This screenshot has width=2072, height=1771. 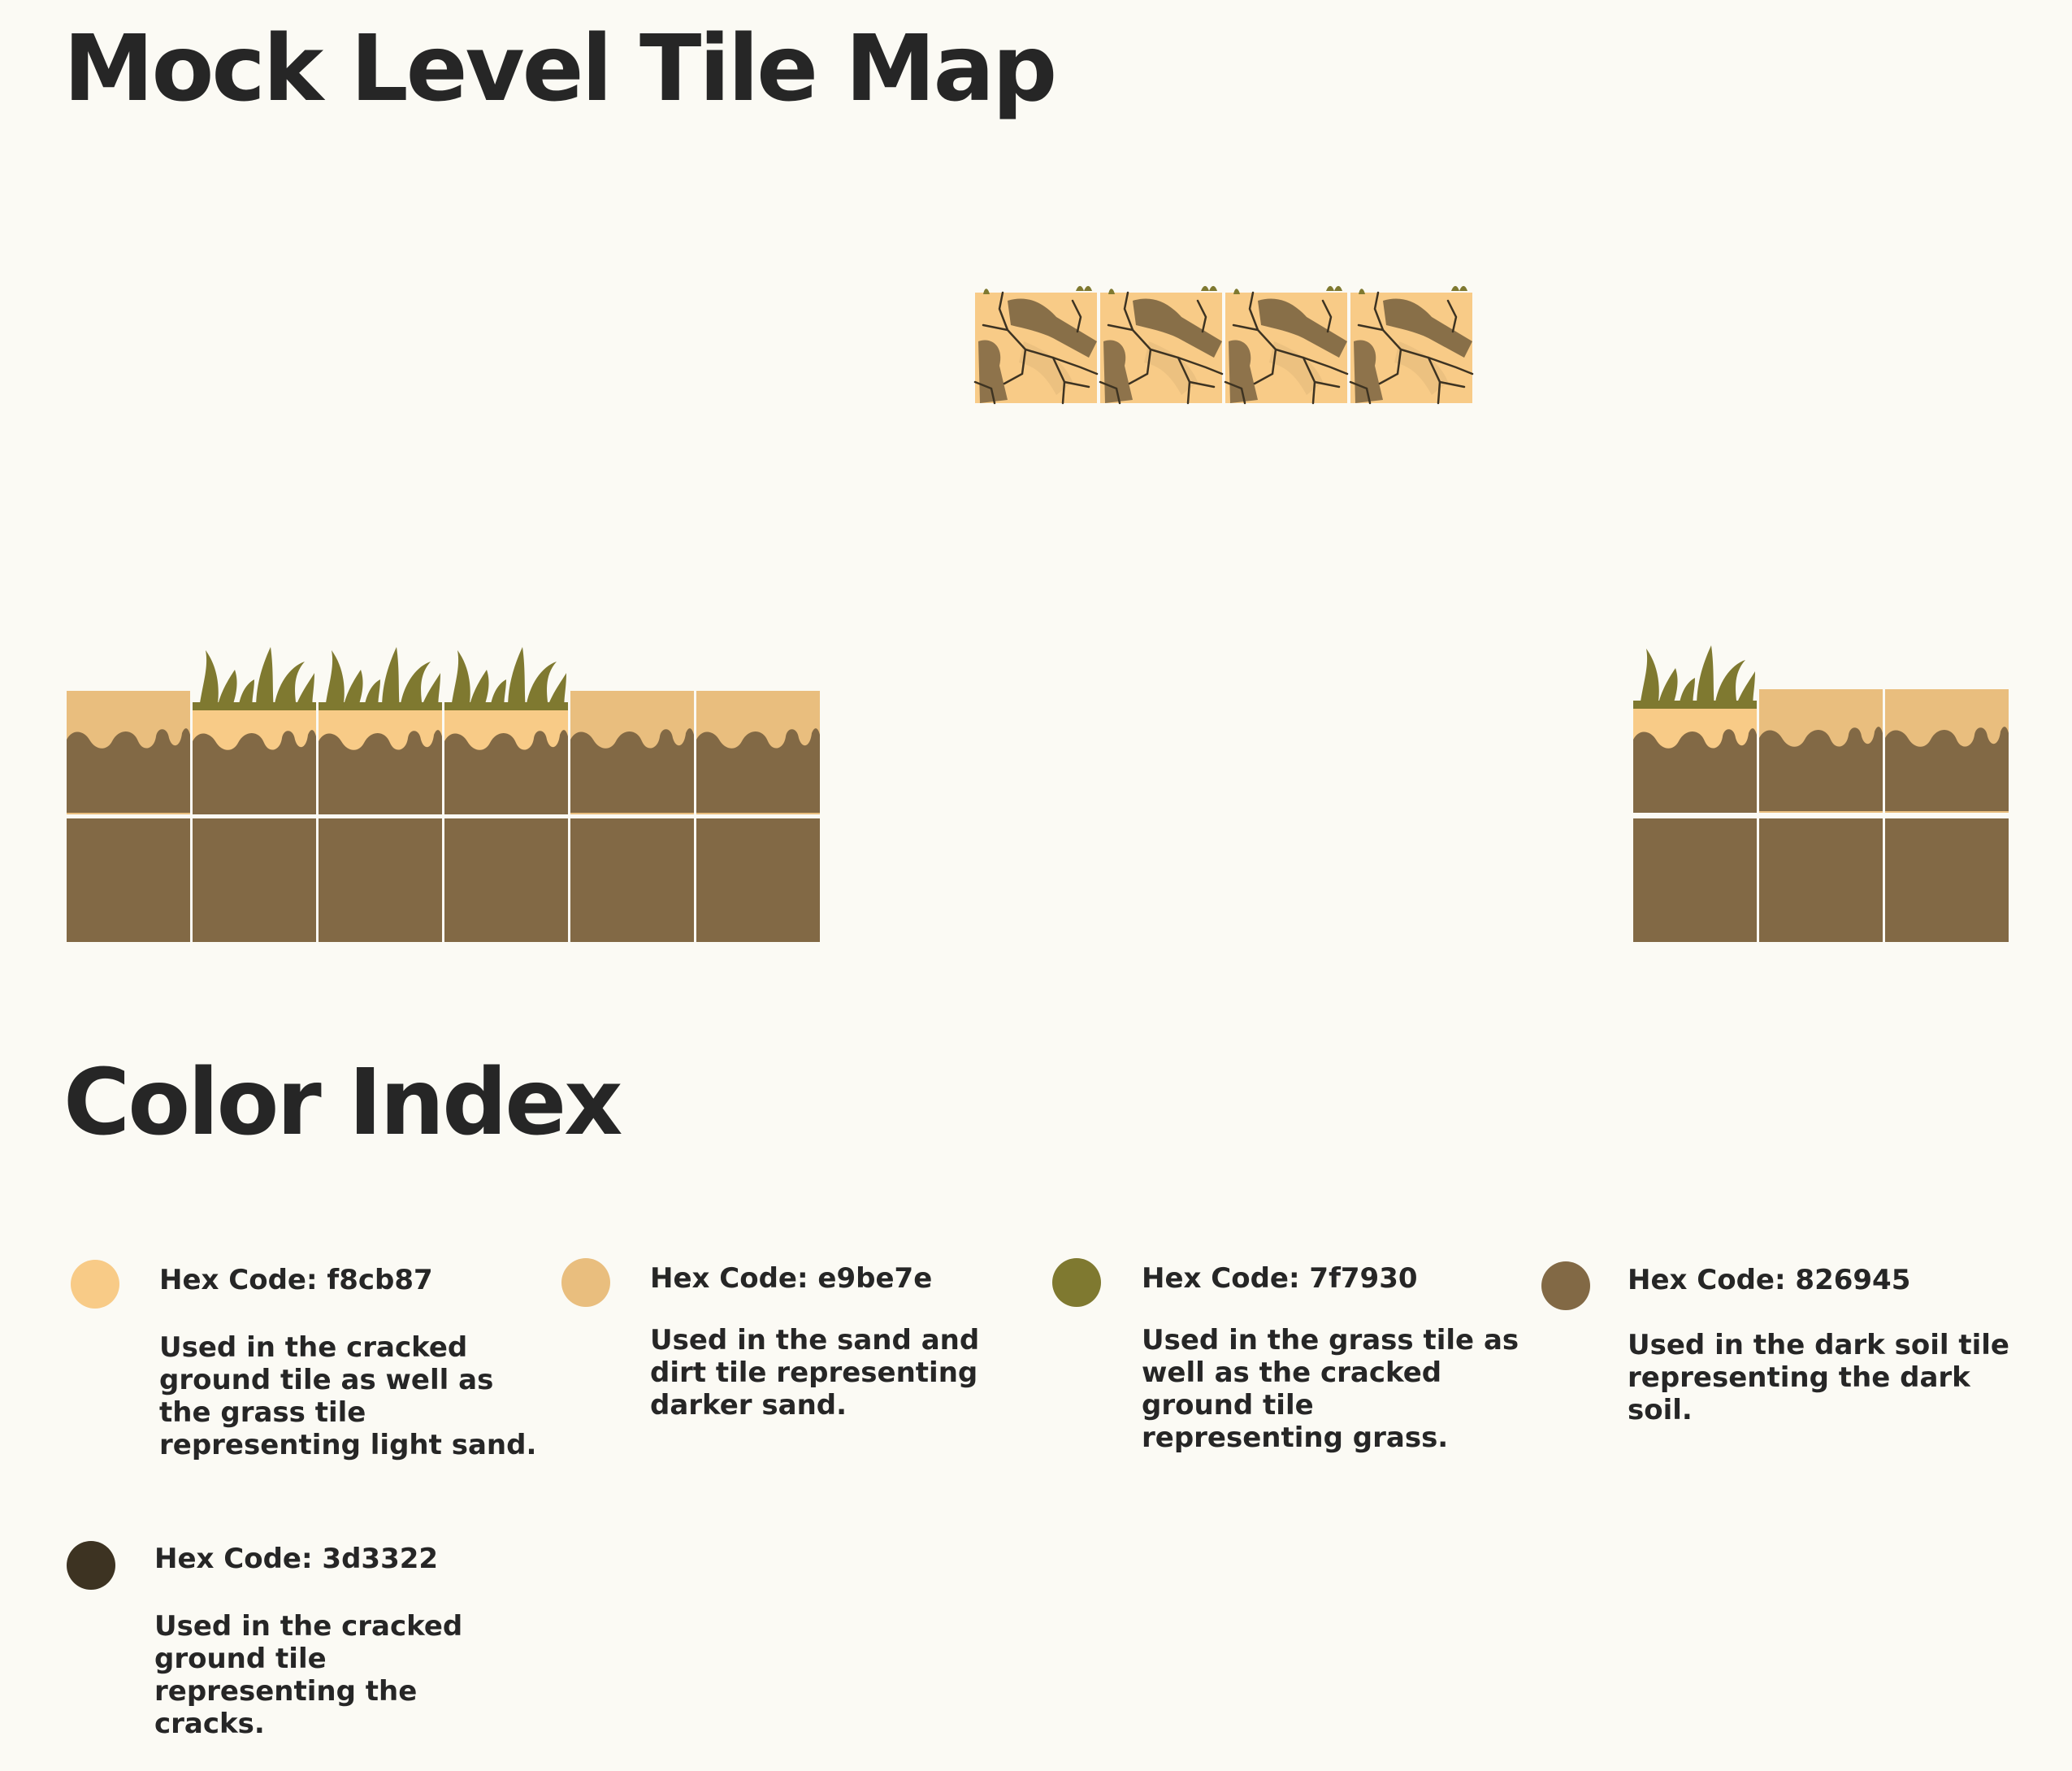 I want to click on hex-code-label: Hex Code: f8cb87, so click(x=296, y=1280).